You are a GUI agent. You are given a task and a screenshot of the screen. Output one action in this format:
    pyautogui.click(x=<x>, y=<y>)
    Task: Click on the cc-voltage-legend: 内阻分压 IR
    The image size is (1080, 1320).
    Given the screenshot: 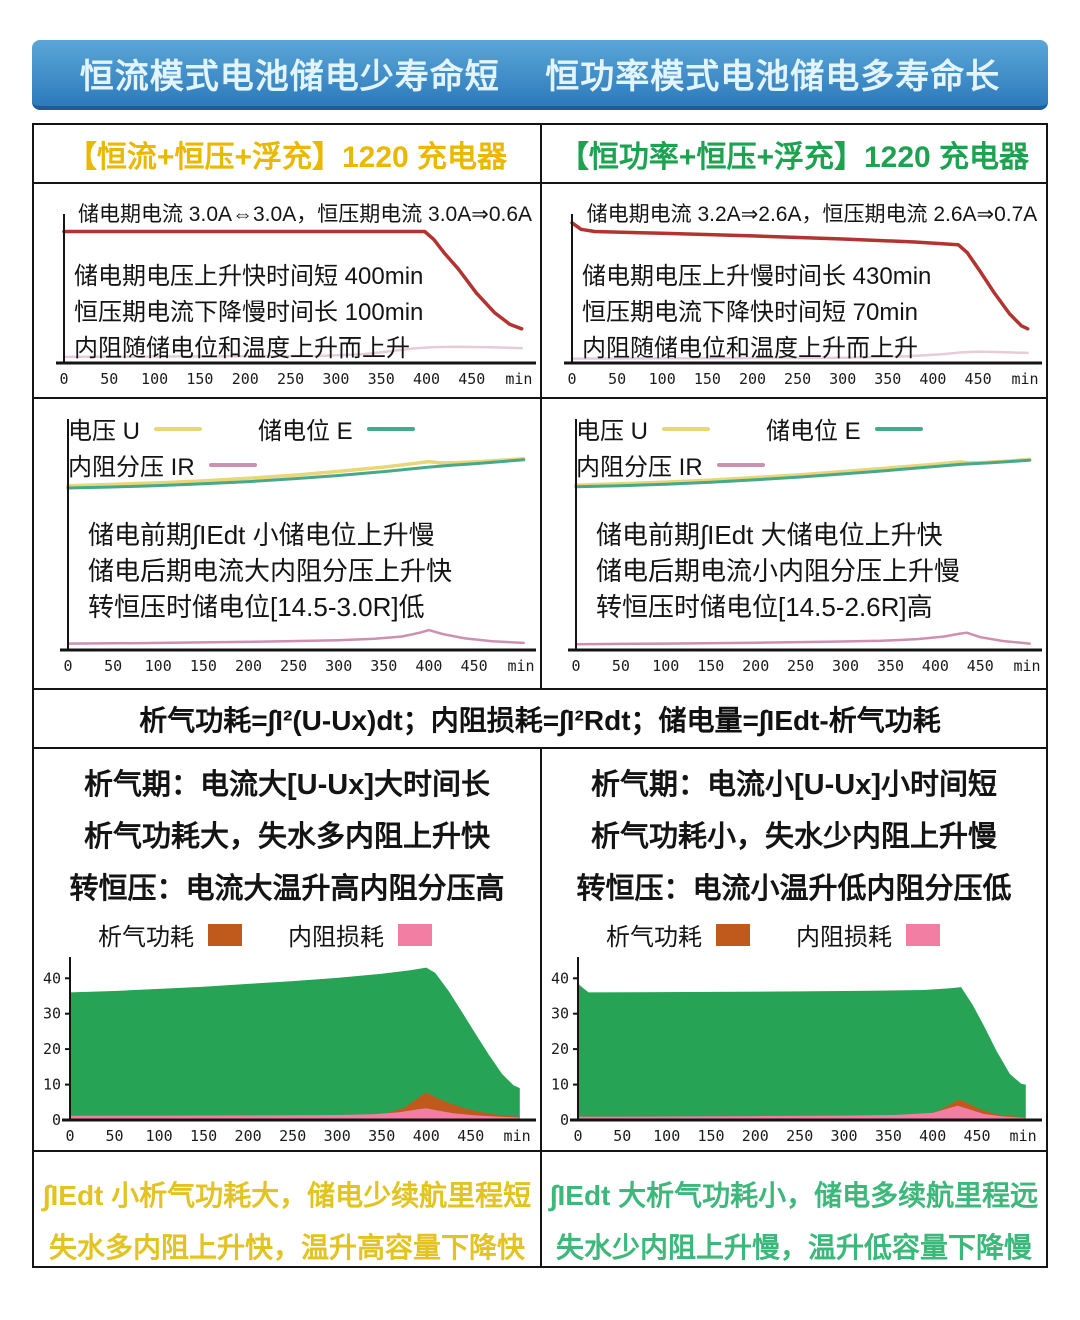 What is the action you would take?
    pyautogui.click(x=162, y=464)
    